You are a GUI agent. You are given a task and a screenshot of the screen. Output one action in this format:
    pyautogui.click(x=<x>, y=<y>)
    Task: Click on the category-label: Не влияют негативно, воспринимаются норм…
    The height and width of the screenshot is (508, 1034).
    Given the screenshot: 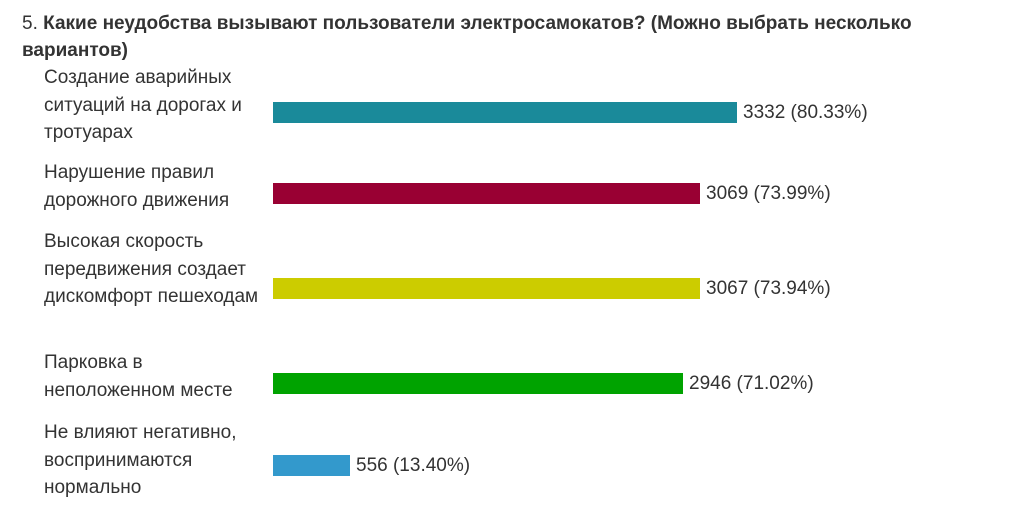 What is the action you would take?
    pyautogui.click(x=140, y=460)
    